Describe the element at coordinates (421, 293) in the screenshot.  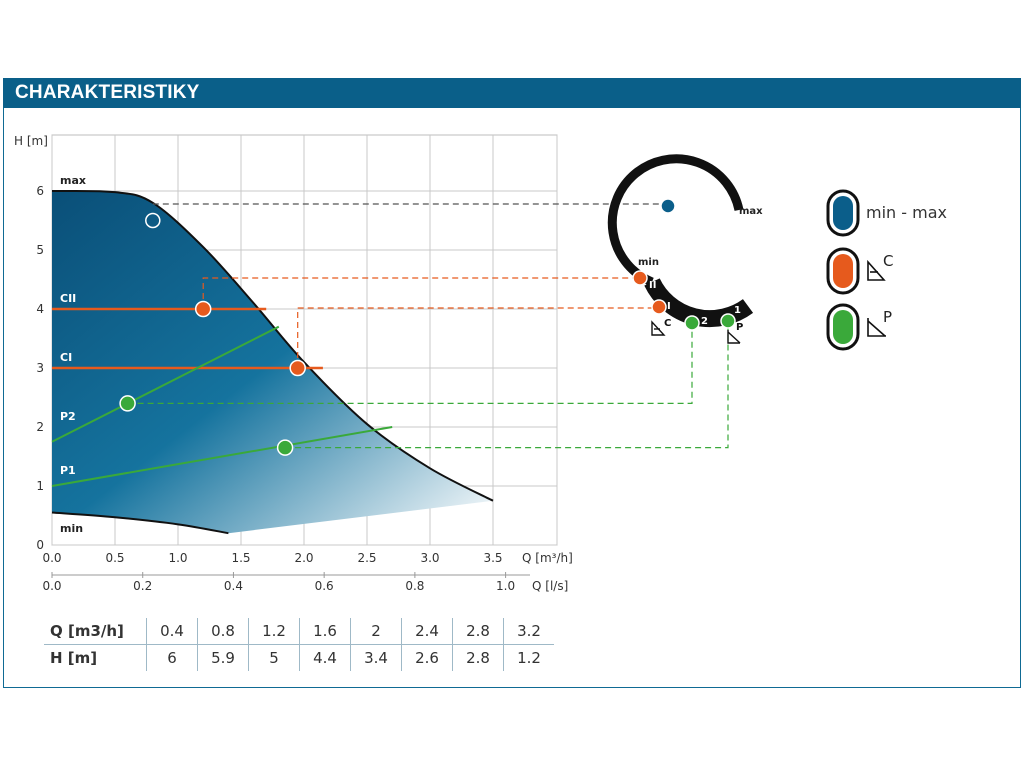
I see `leader-cii` at that location.